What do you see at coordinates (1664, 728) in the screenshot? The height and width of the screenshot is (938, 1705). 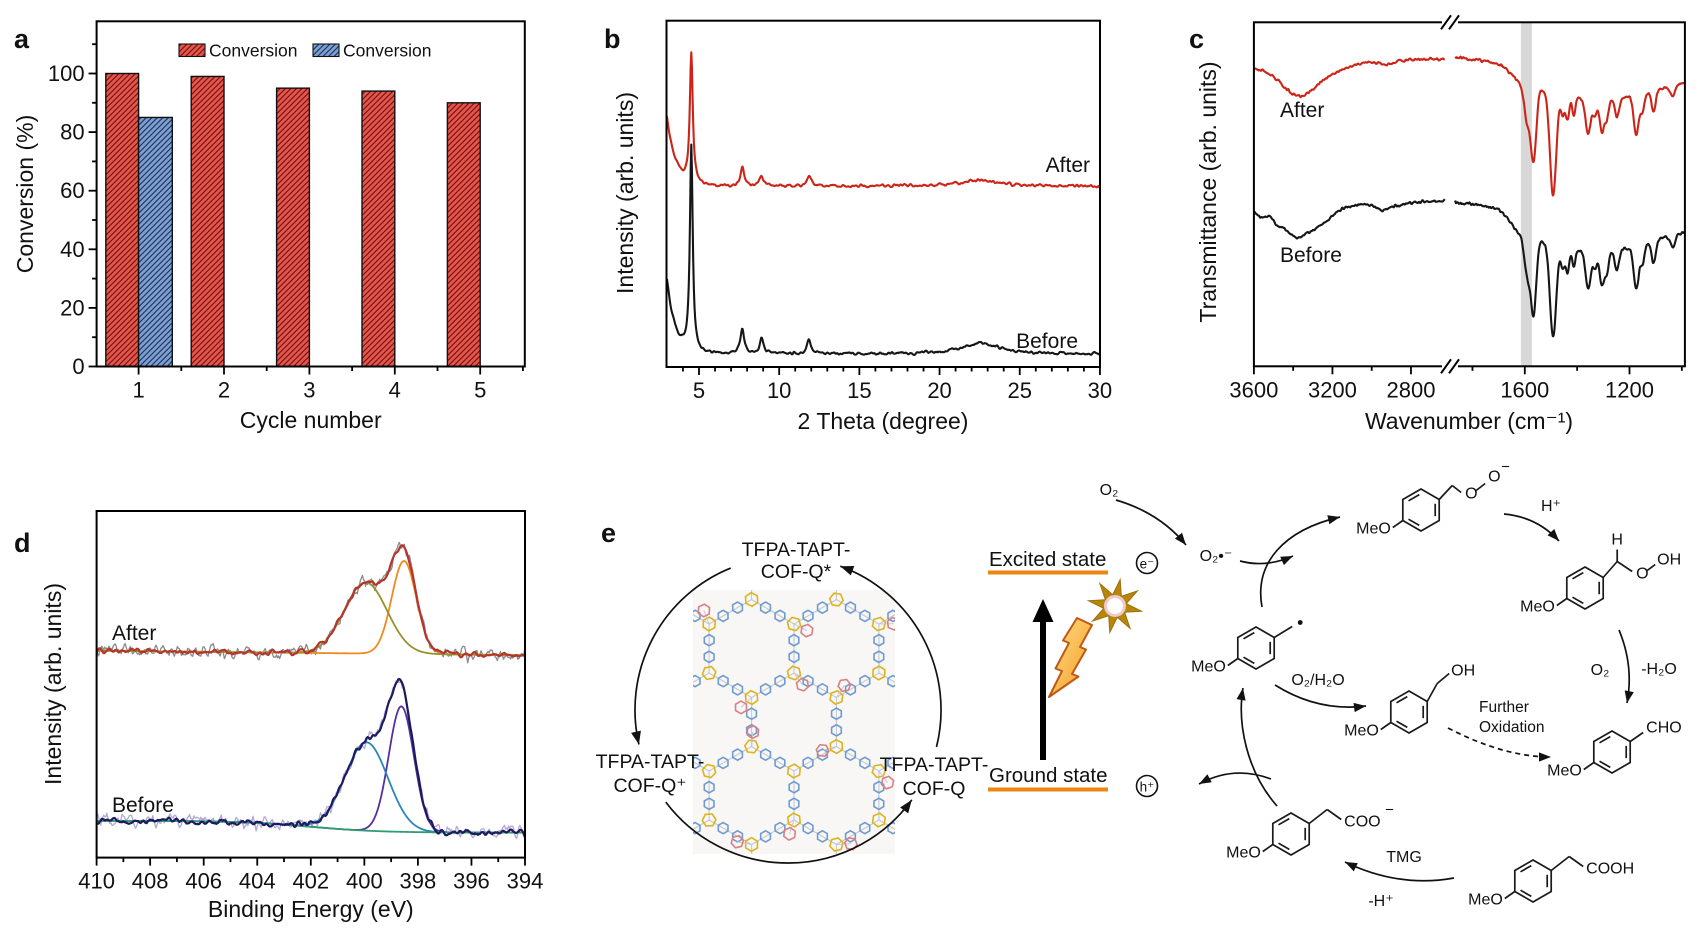 I see `cho-label: CHO` at bounding box center [1664, 728].